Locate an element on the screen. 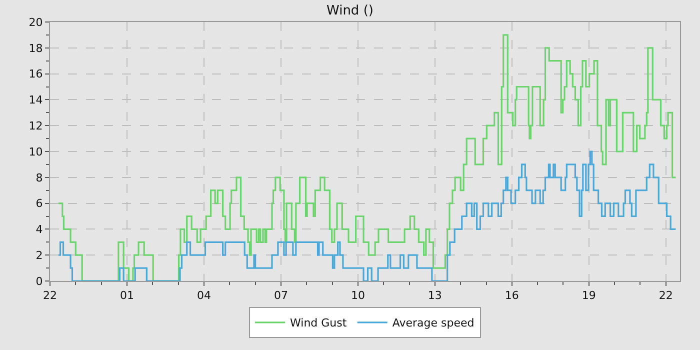  chart-title: Wind () is located at coordinates (350, 10).